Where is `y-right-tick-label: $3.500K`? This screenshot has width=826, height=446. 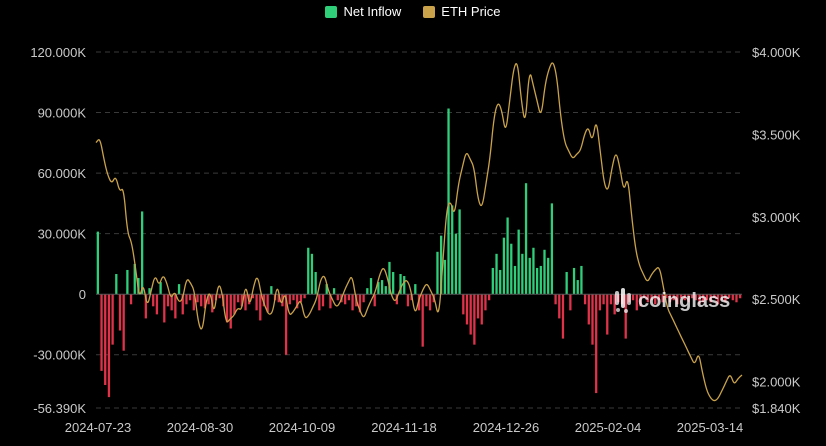 y-right-tick-label: $3.500K is located at coordinates (776, 134).